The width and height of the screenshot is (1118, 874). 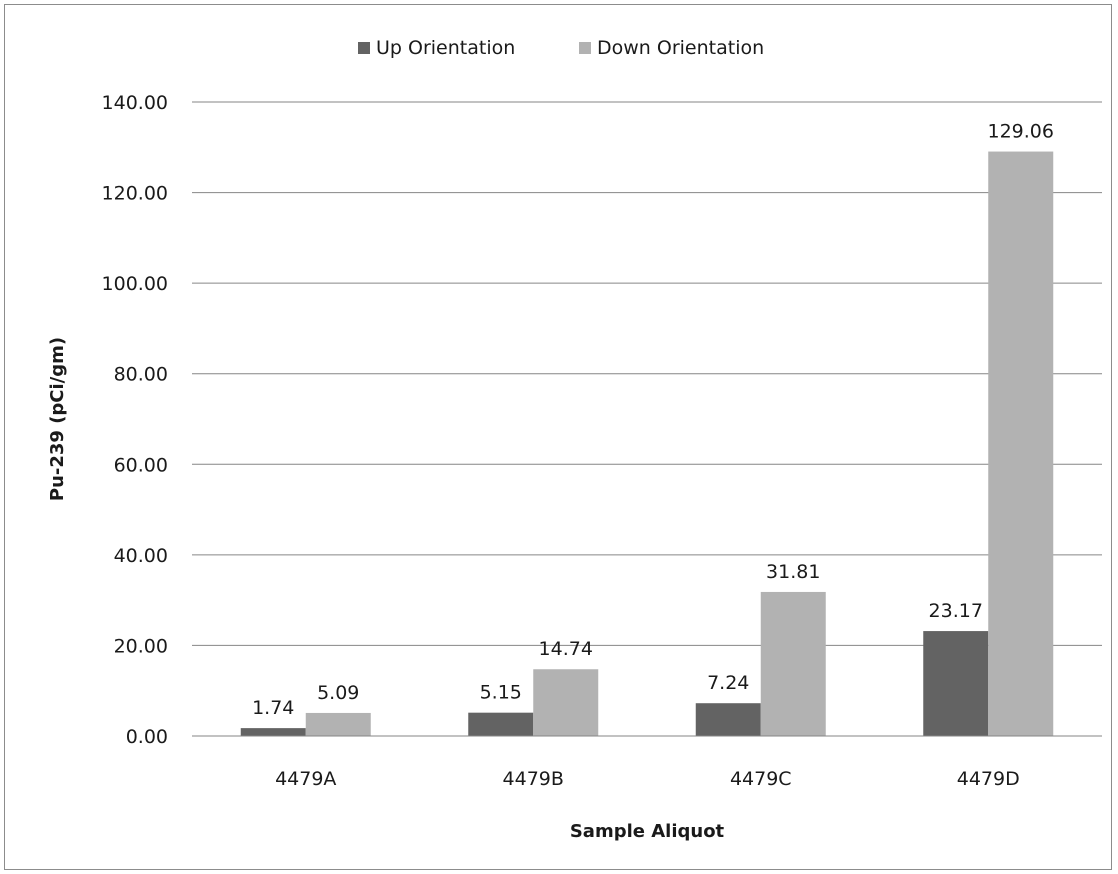 I want to click on x-axis-title: Sample Aliquot, so click(x=647, y=831).